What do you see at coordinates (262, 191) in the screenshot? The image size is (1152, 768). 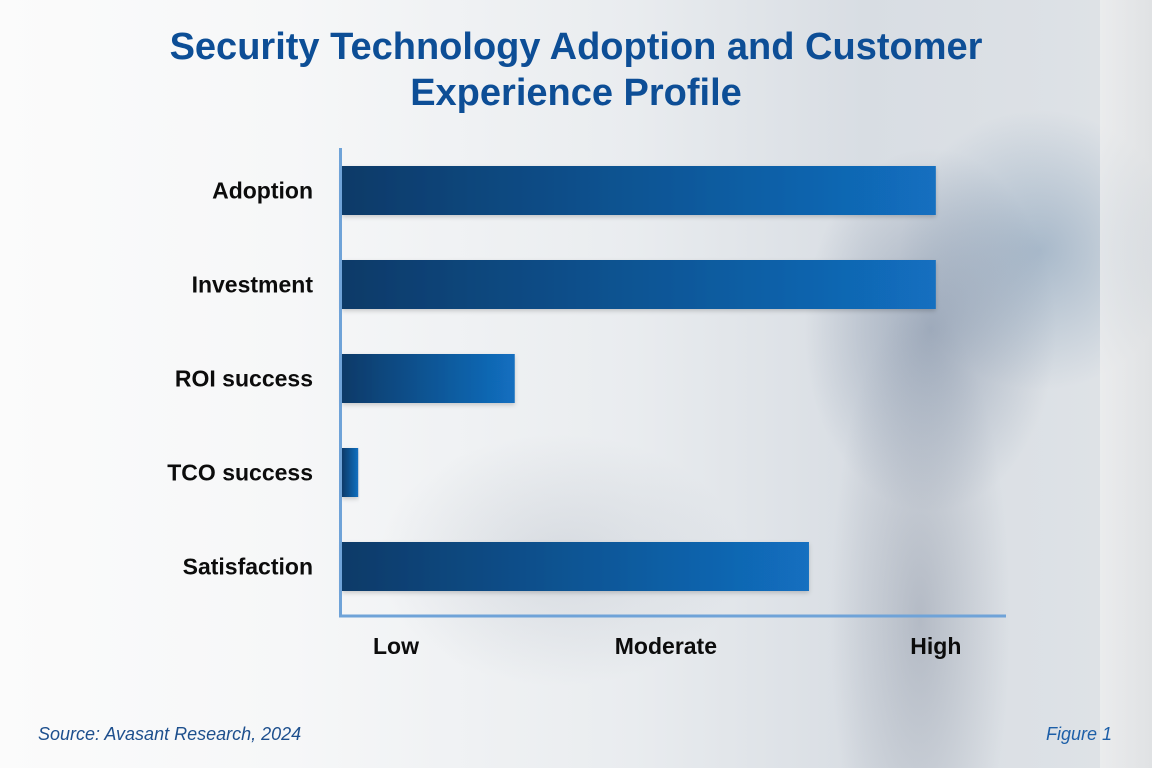 I see `category-label: Adoption` at bounding box center [262, 191].